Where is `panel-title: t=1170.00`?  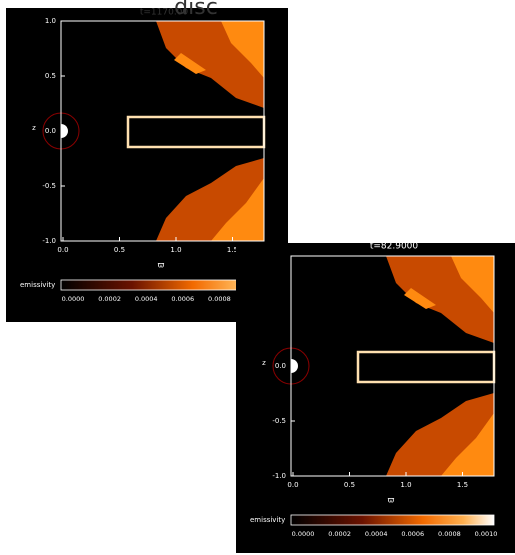 panel-title: t=1170.00 is located at coordinates (164, 13).